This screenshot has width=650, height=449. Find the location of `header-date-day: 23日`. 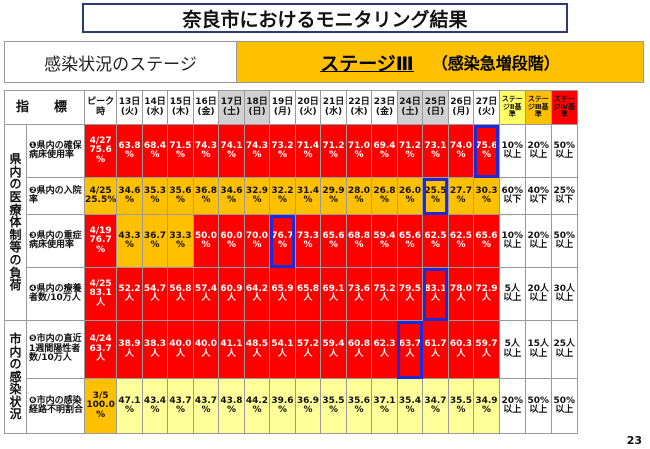

header-date-day: 23日 is located at coordinates (384, 102).